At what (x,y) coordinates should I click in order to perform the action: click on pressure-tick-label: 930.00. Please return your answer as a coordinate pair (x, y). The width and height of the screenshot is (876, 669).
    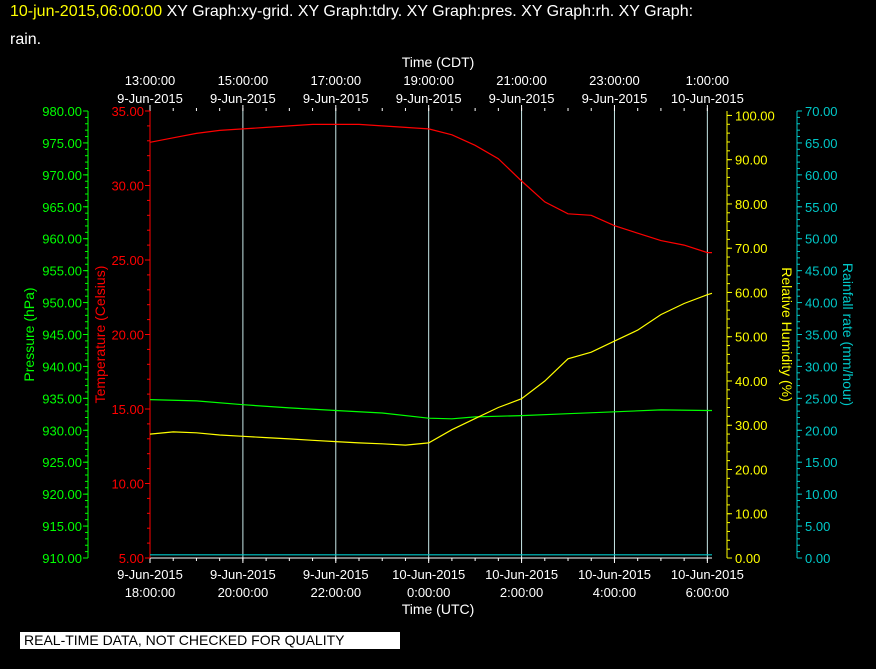
    Looking at the image, I should click on (62, 430).